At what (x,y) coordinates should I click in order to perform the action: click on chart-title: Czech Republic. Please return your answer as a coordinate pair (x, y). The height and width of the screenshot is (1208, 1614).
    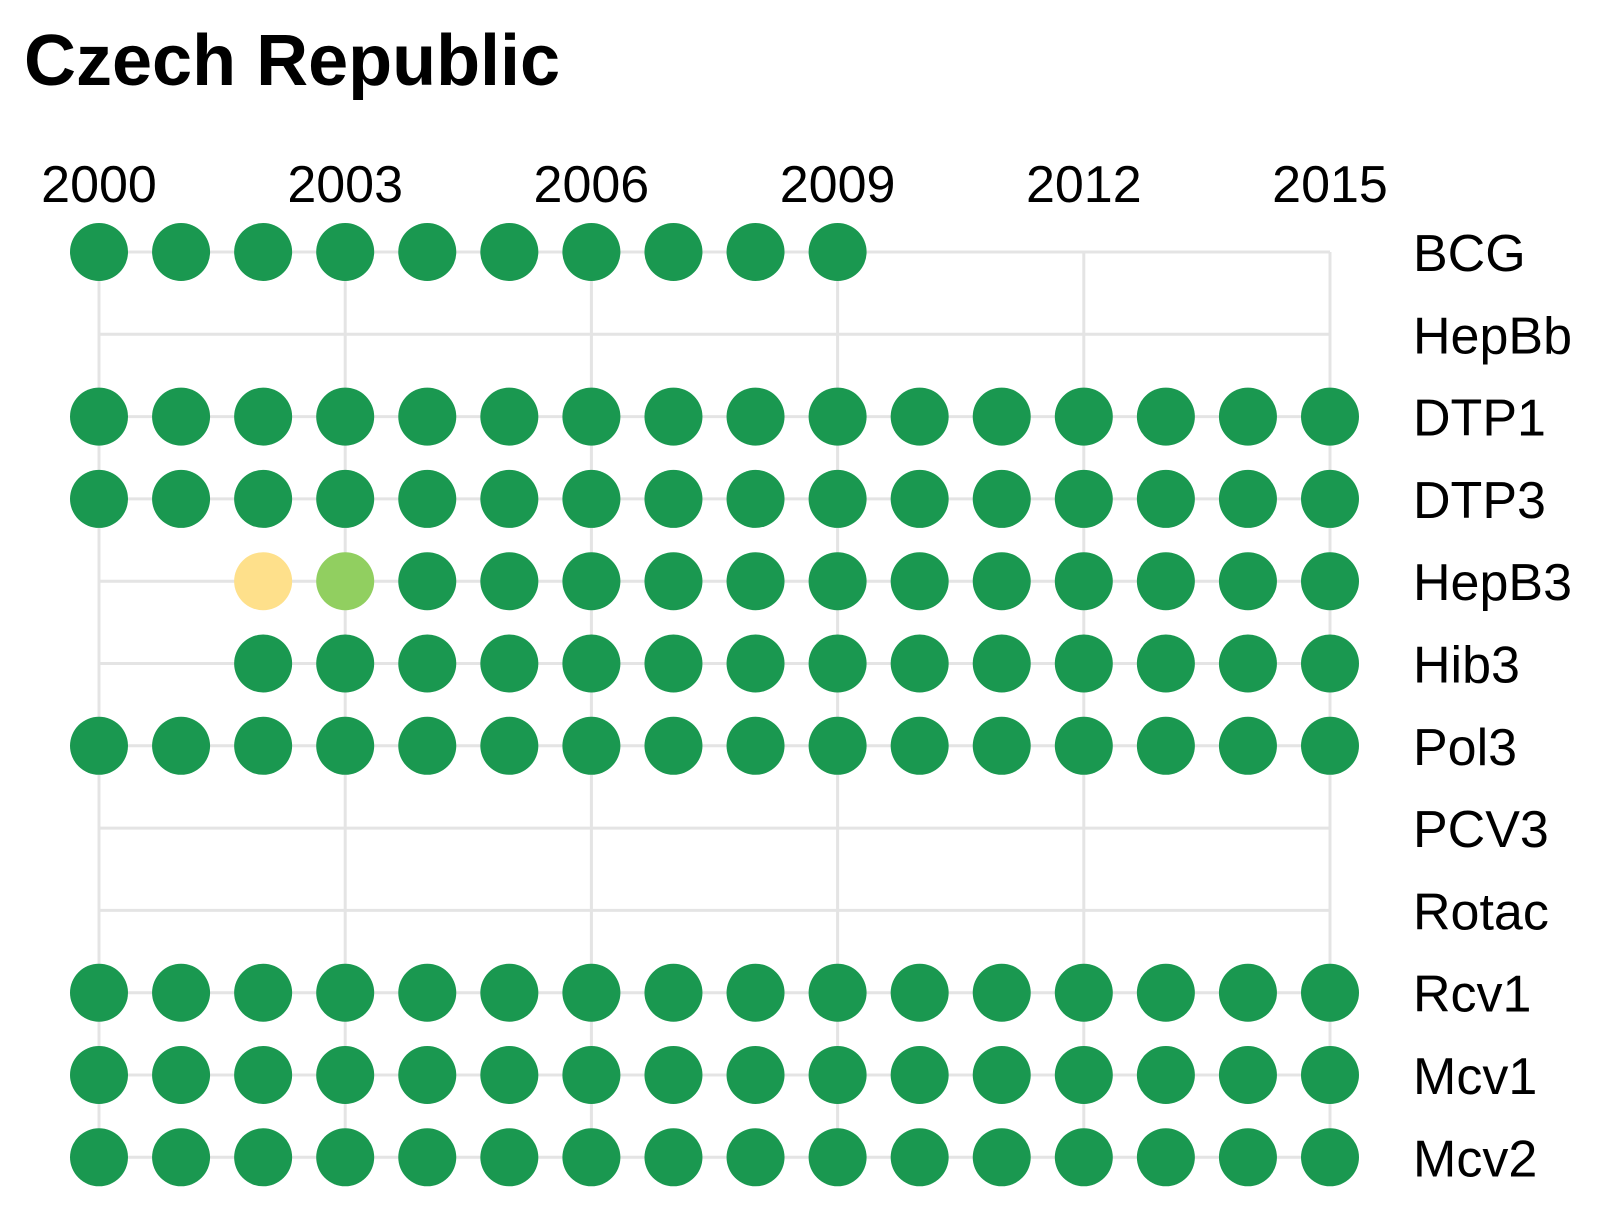
    Looking at the image, I should click on (292, 61).